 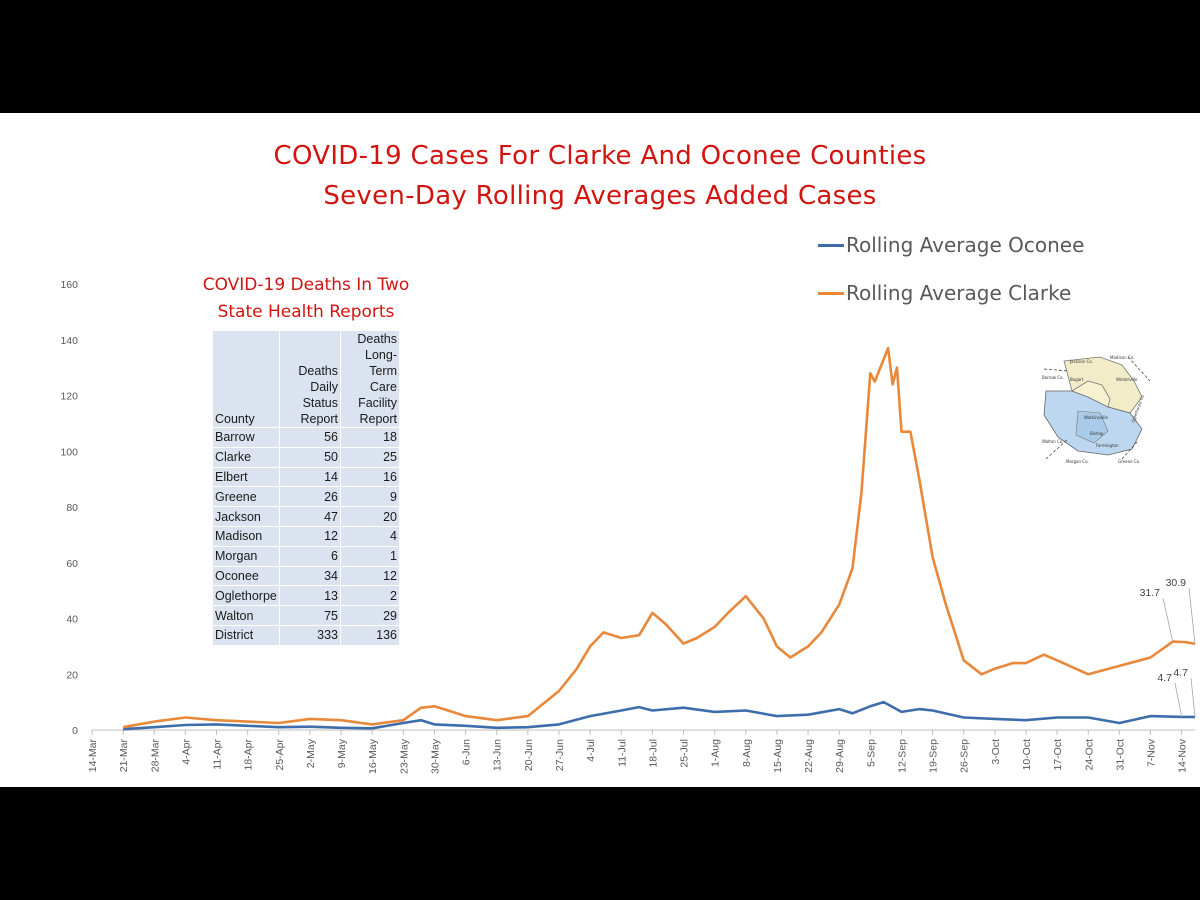 I want to click on x-tick-label: 13-Jun, so click(x=498, y=755).